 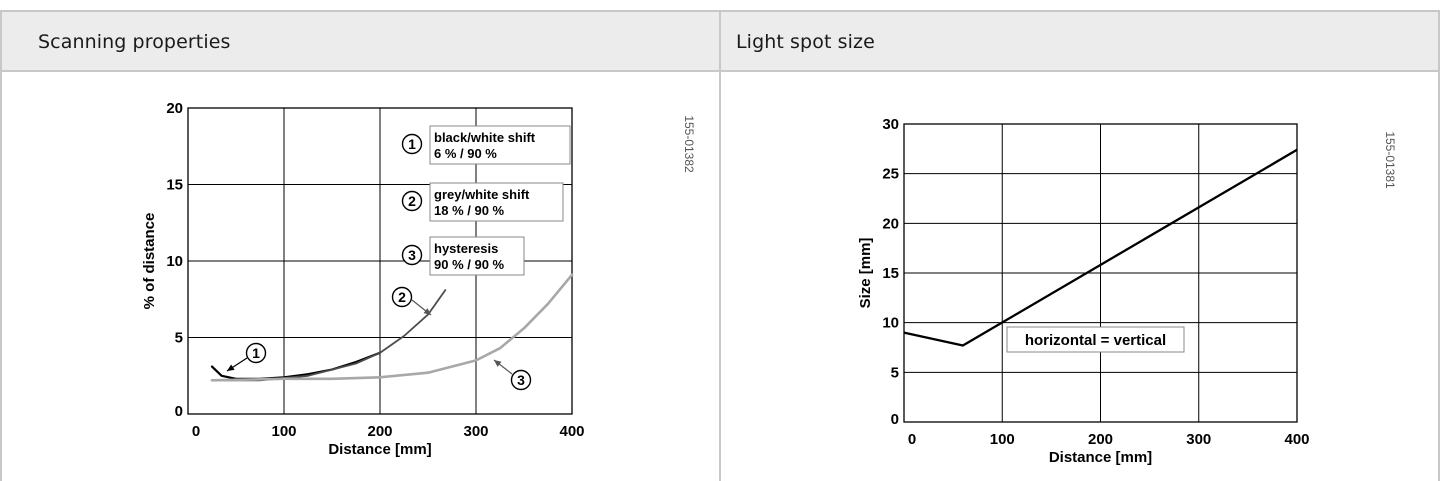 I want to click on panel-header: Scanning properties, so click(x=360, y=42).